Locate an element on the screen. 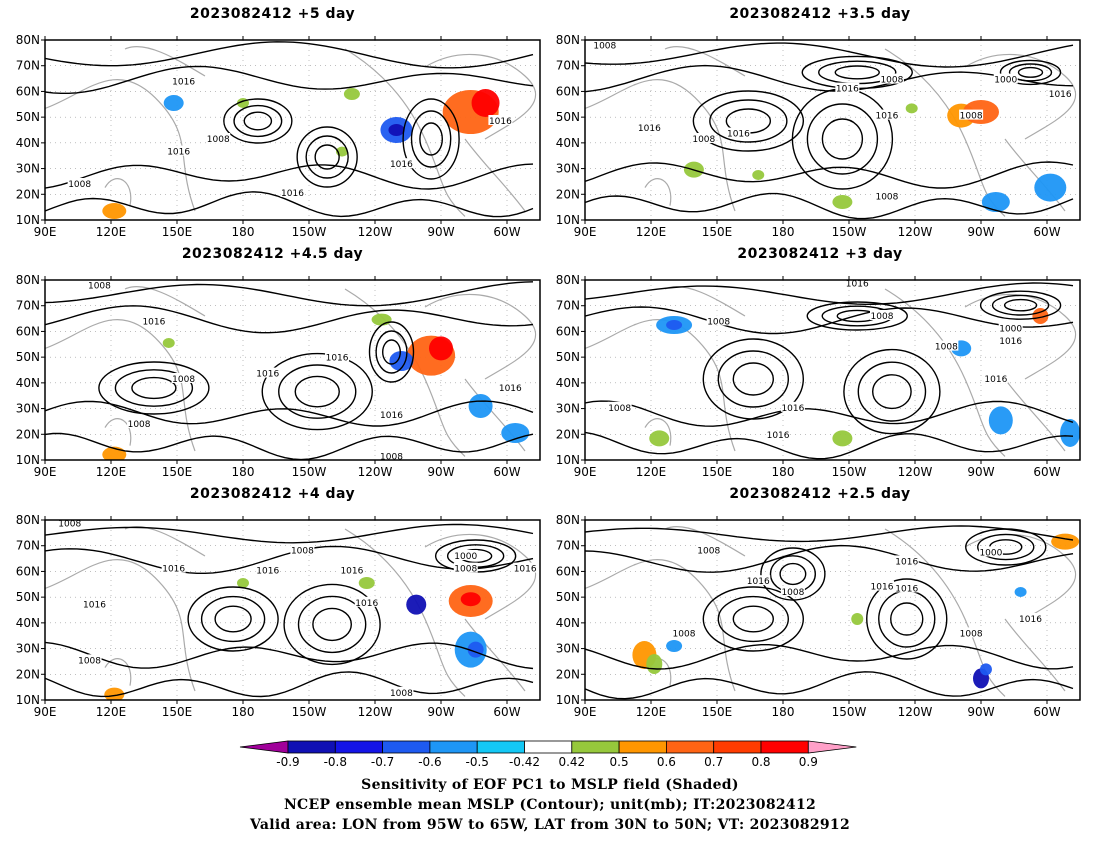 This screenshot has height=850, width=1100. lat-tick-label: 30N is located at coordinates (568, 169).